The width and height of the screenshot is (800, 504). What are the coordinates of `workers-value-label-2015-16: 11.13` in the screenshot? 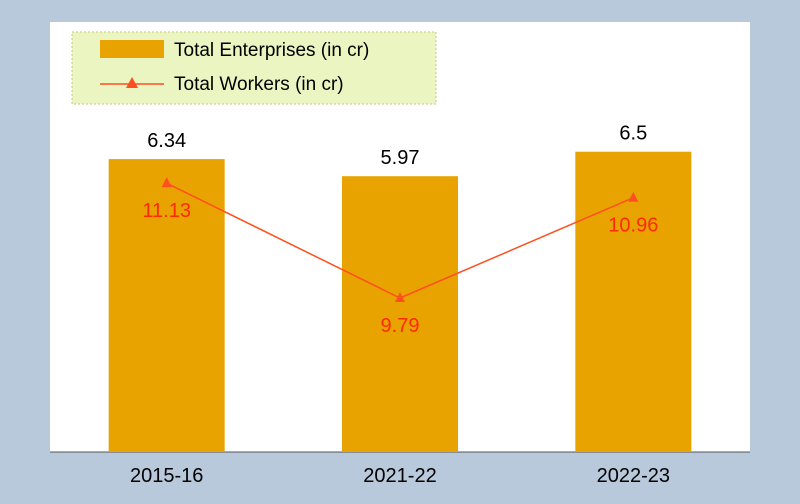 It's located at (166, 211).